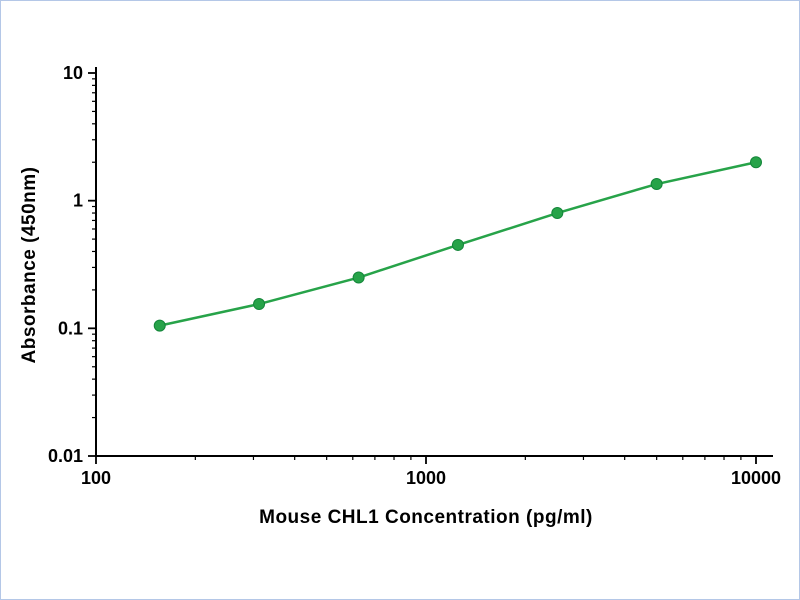 The height and width of the screenshot is (600, 800). Describe the element at coordinates (96, 478) in the screenshot. I see `x-tick-label: 100` at that location.